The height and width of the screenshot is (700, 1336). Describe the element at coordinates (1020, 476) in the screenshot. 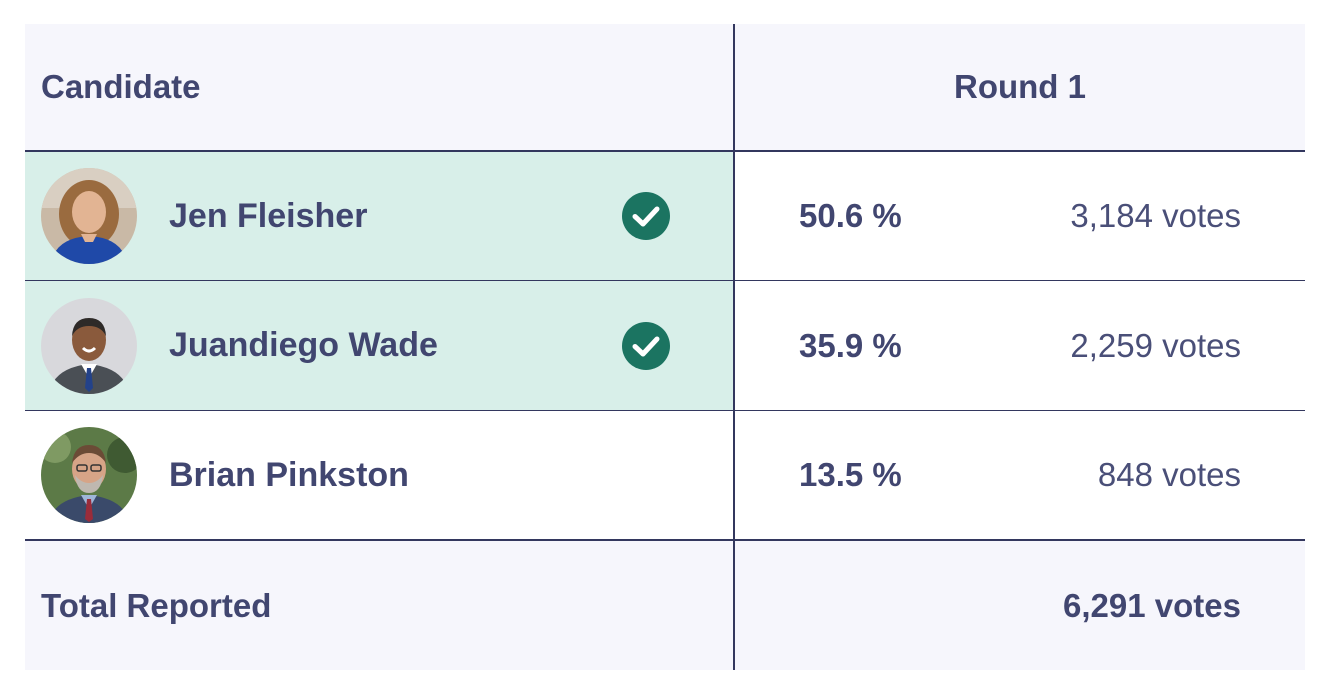

I see `table-row-result: 13.5 % 848 votes` at that location.